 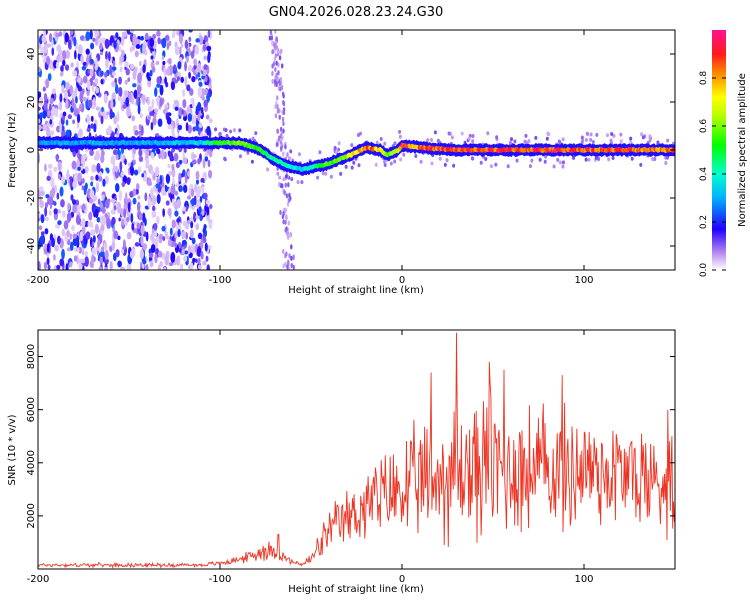 I want to click on snr-x-label: Height of straight line (km), so click(x=356, y=589).